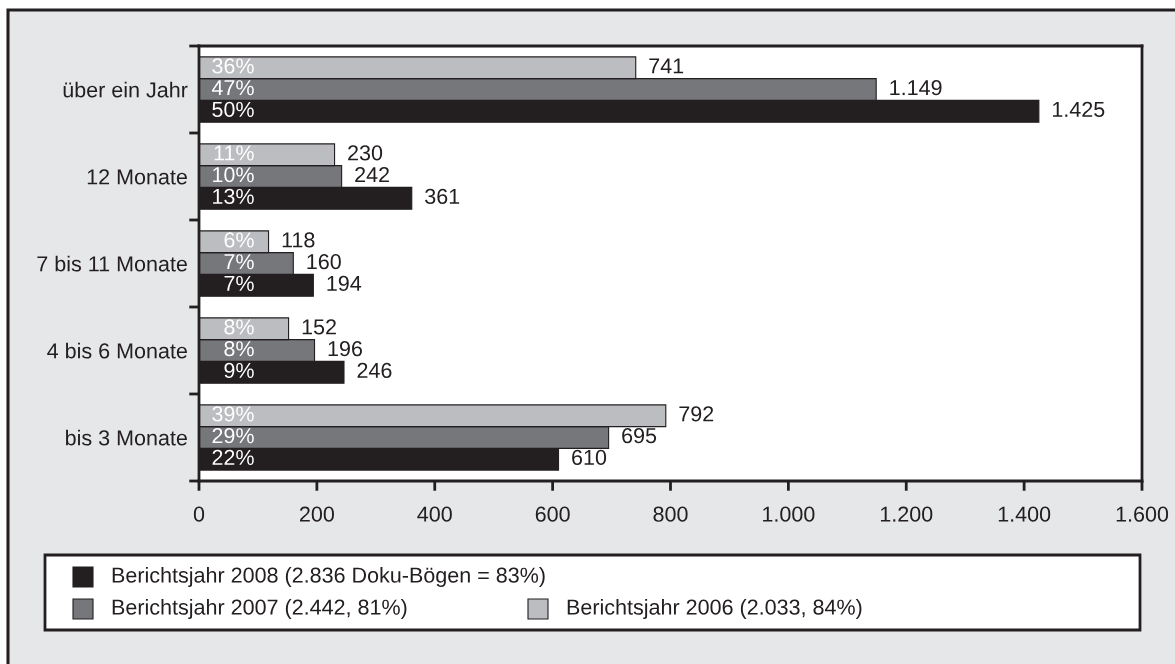  What do you see at coordinates (232, 88) in the screenshot?
I see `annotation: 47%` at bounding box center [232, 88].